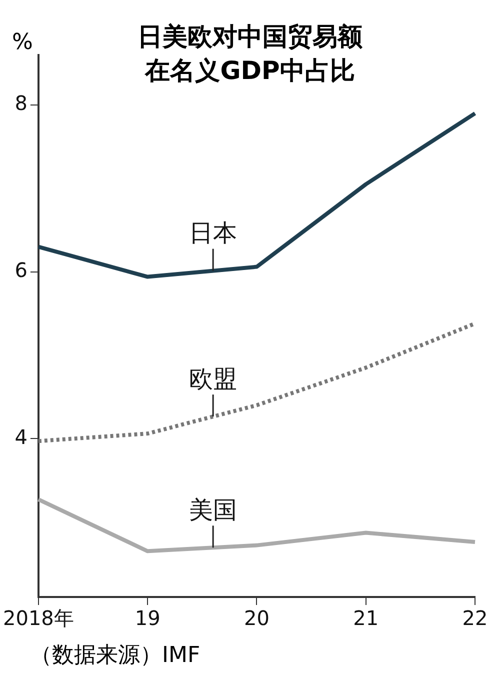 This screenshot has height=683, width=500. What do you see at coordinates (115, 656) in the screenshot?
I see `text: （数据来源）IMF` at bounding box center [115, 656].